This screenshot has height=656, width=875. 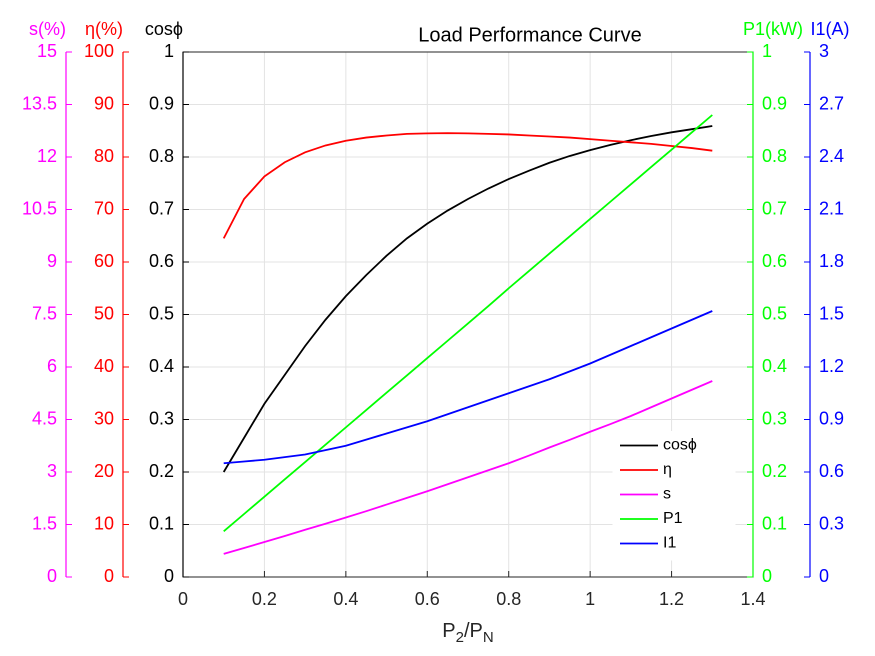 What do you see at coordinates (448, 631) in the screenshot?
I see `x-axis-label-part: P` at bounding box center [448, 631].